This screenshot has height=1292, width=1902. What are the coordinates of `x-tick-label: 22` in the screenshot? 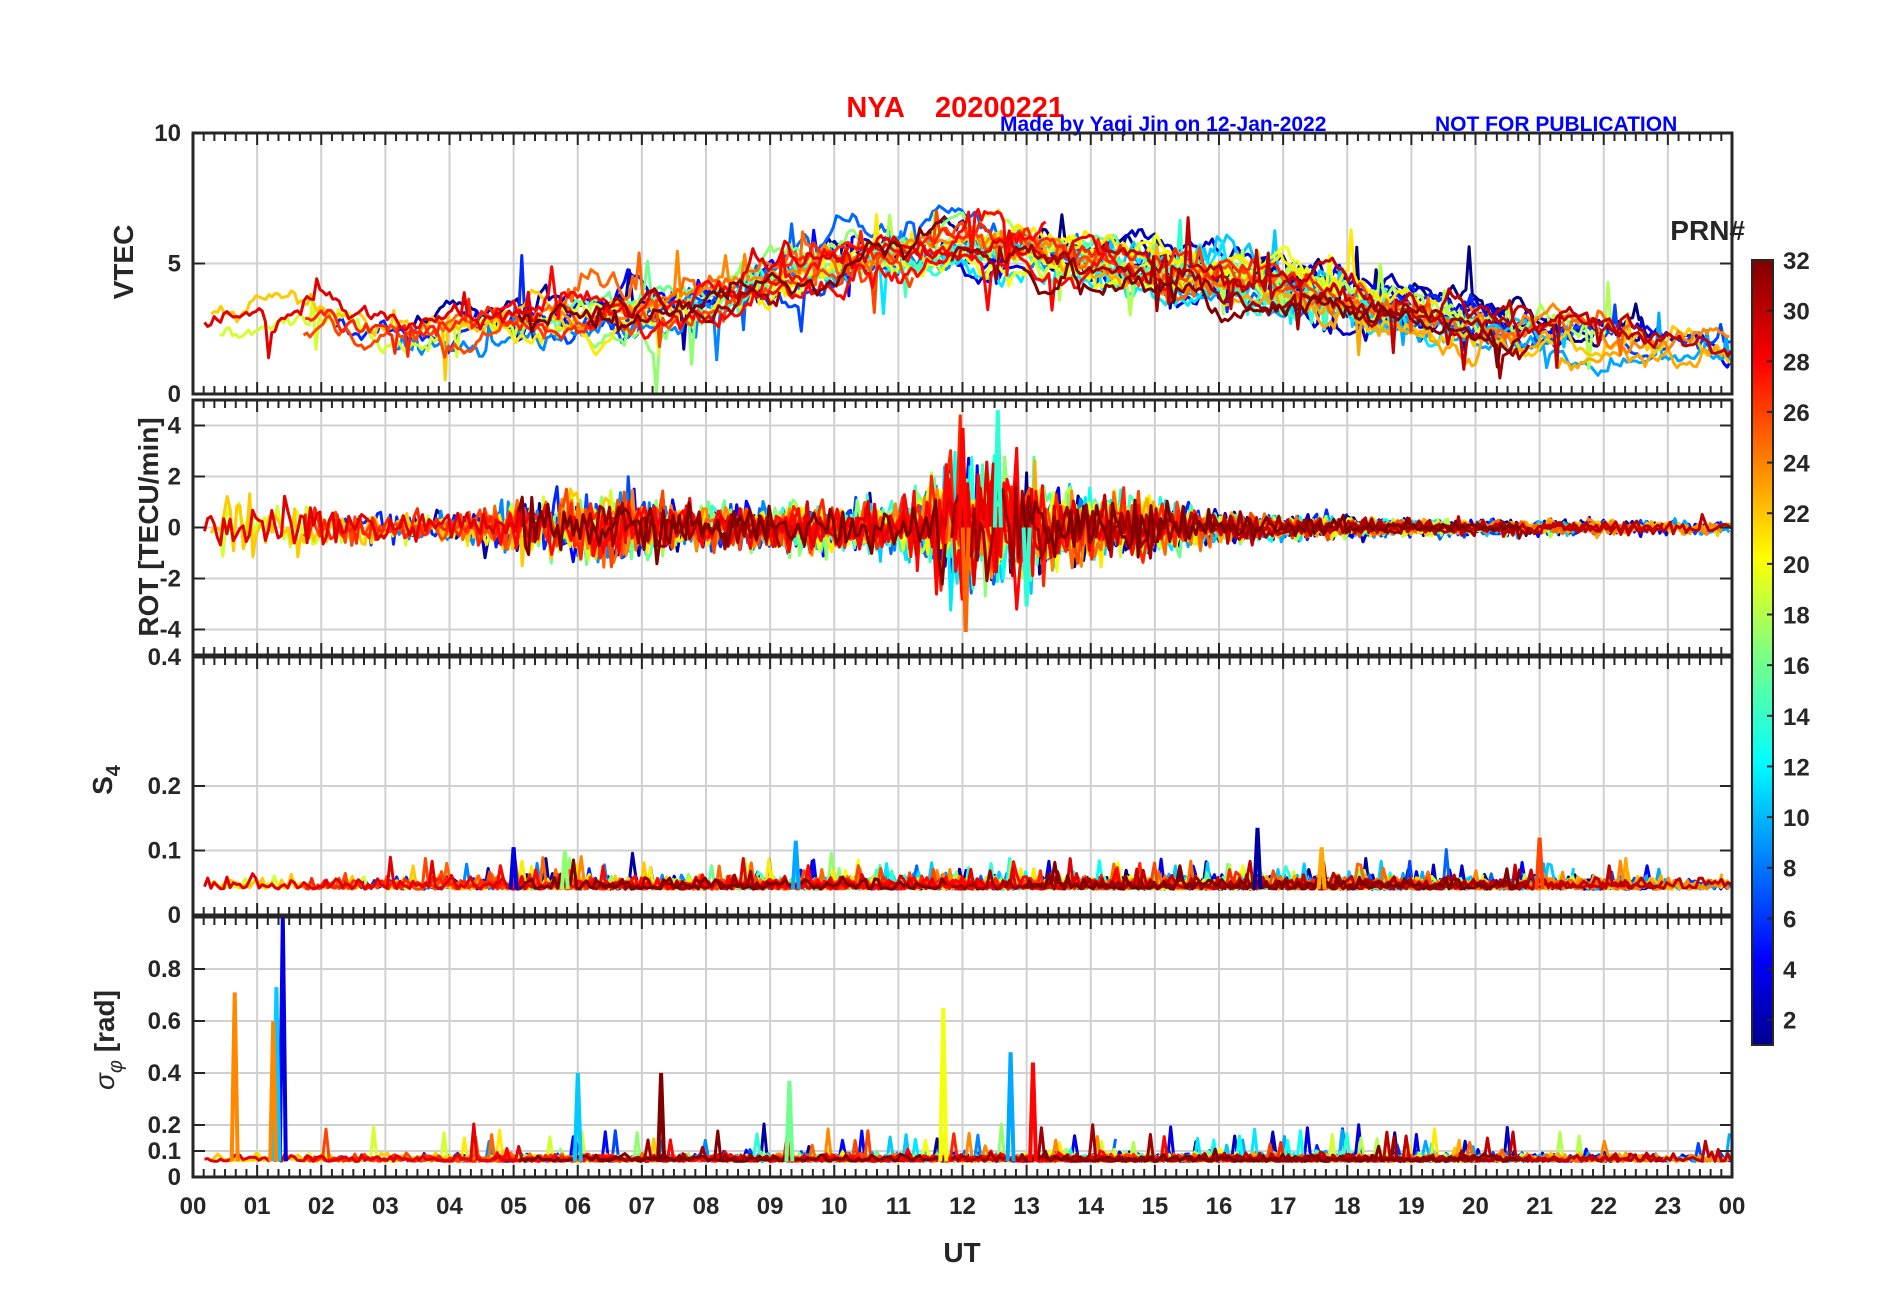 It's located at (1603, 1206).